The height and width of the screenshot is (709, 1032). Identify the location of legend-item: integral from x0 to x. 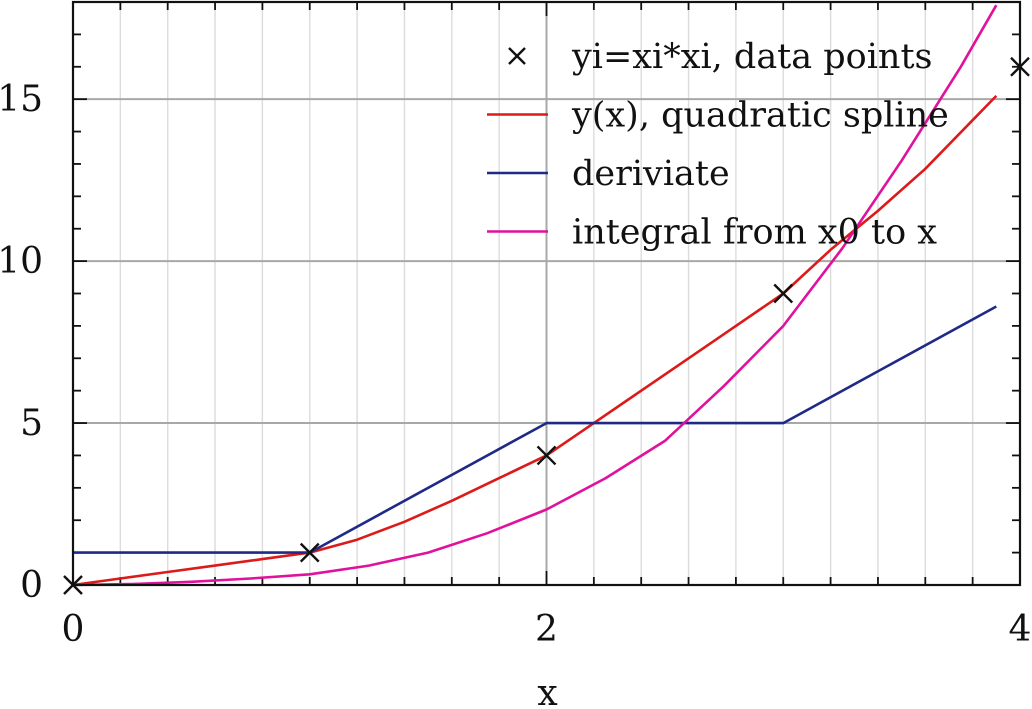
(712, 233).